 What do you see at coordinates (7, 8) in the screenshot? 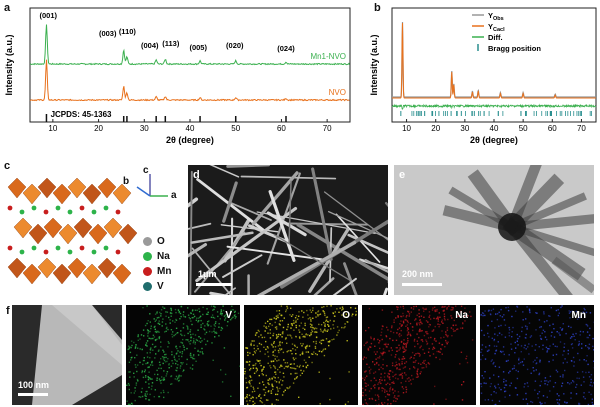
I see `panel-label-a: a` at bounding box center [7, 8].